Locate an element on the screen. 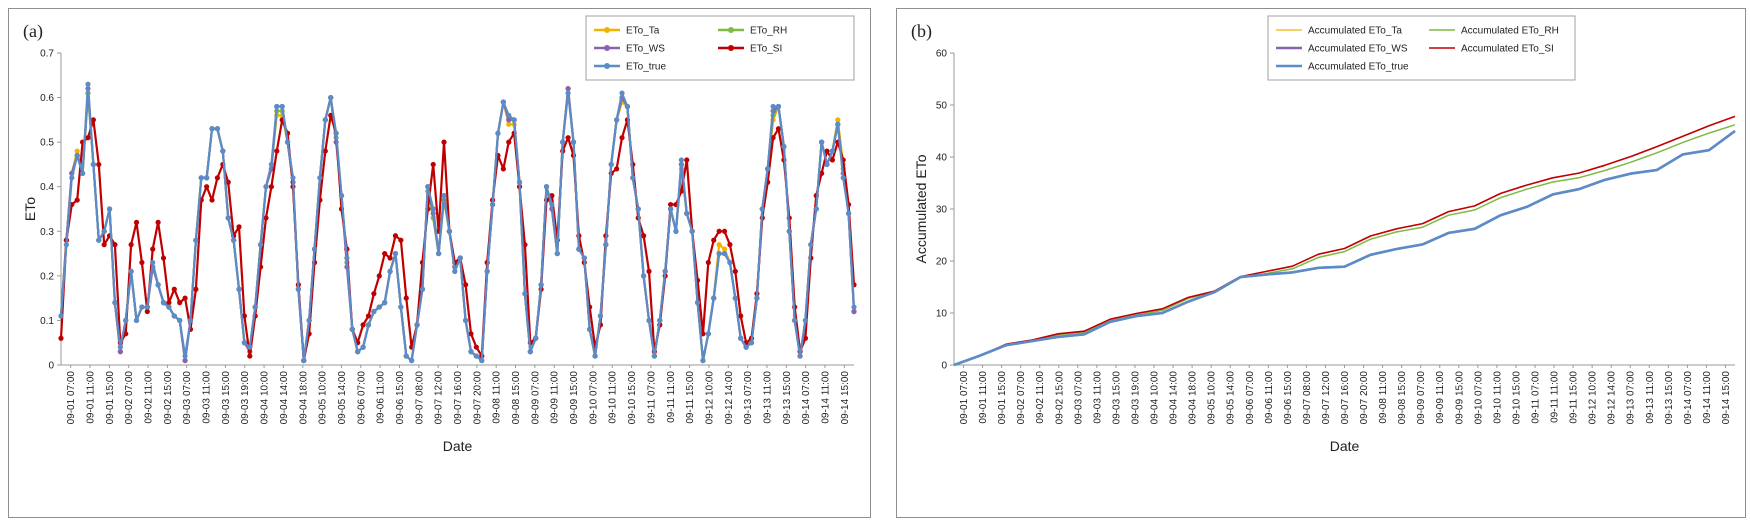  x-tick-label: 09-13 15:00 is located at coordinates (1669, 398).